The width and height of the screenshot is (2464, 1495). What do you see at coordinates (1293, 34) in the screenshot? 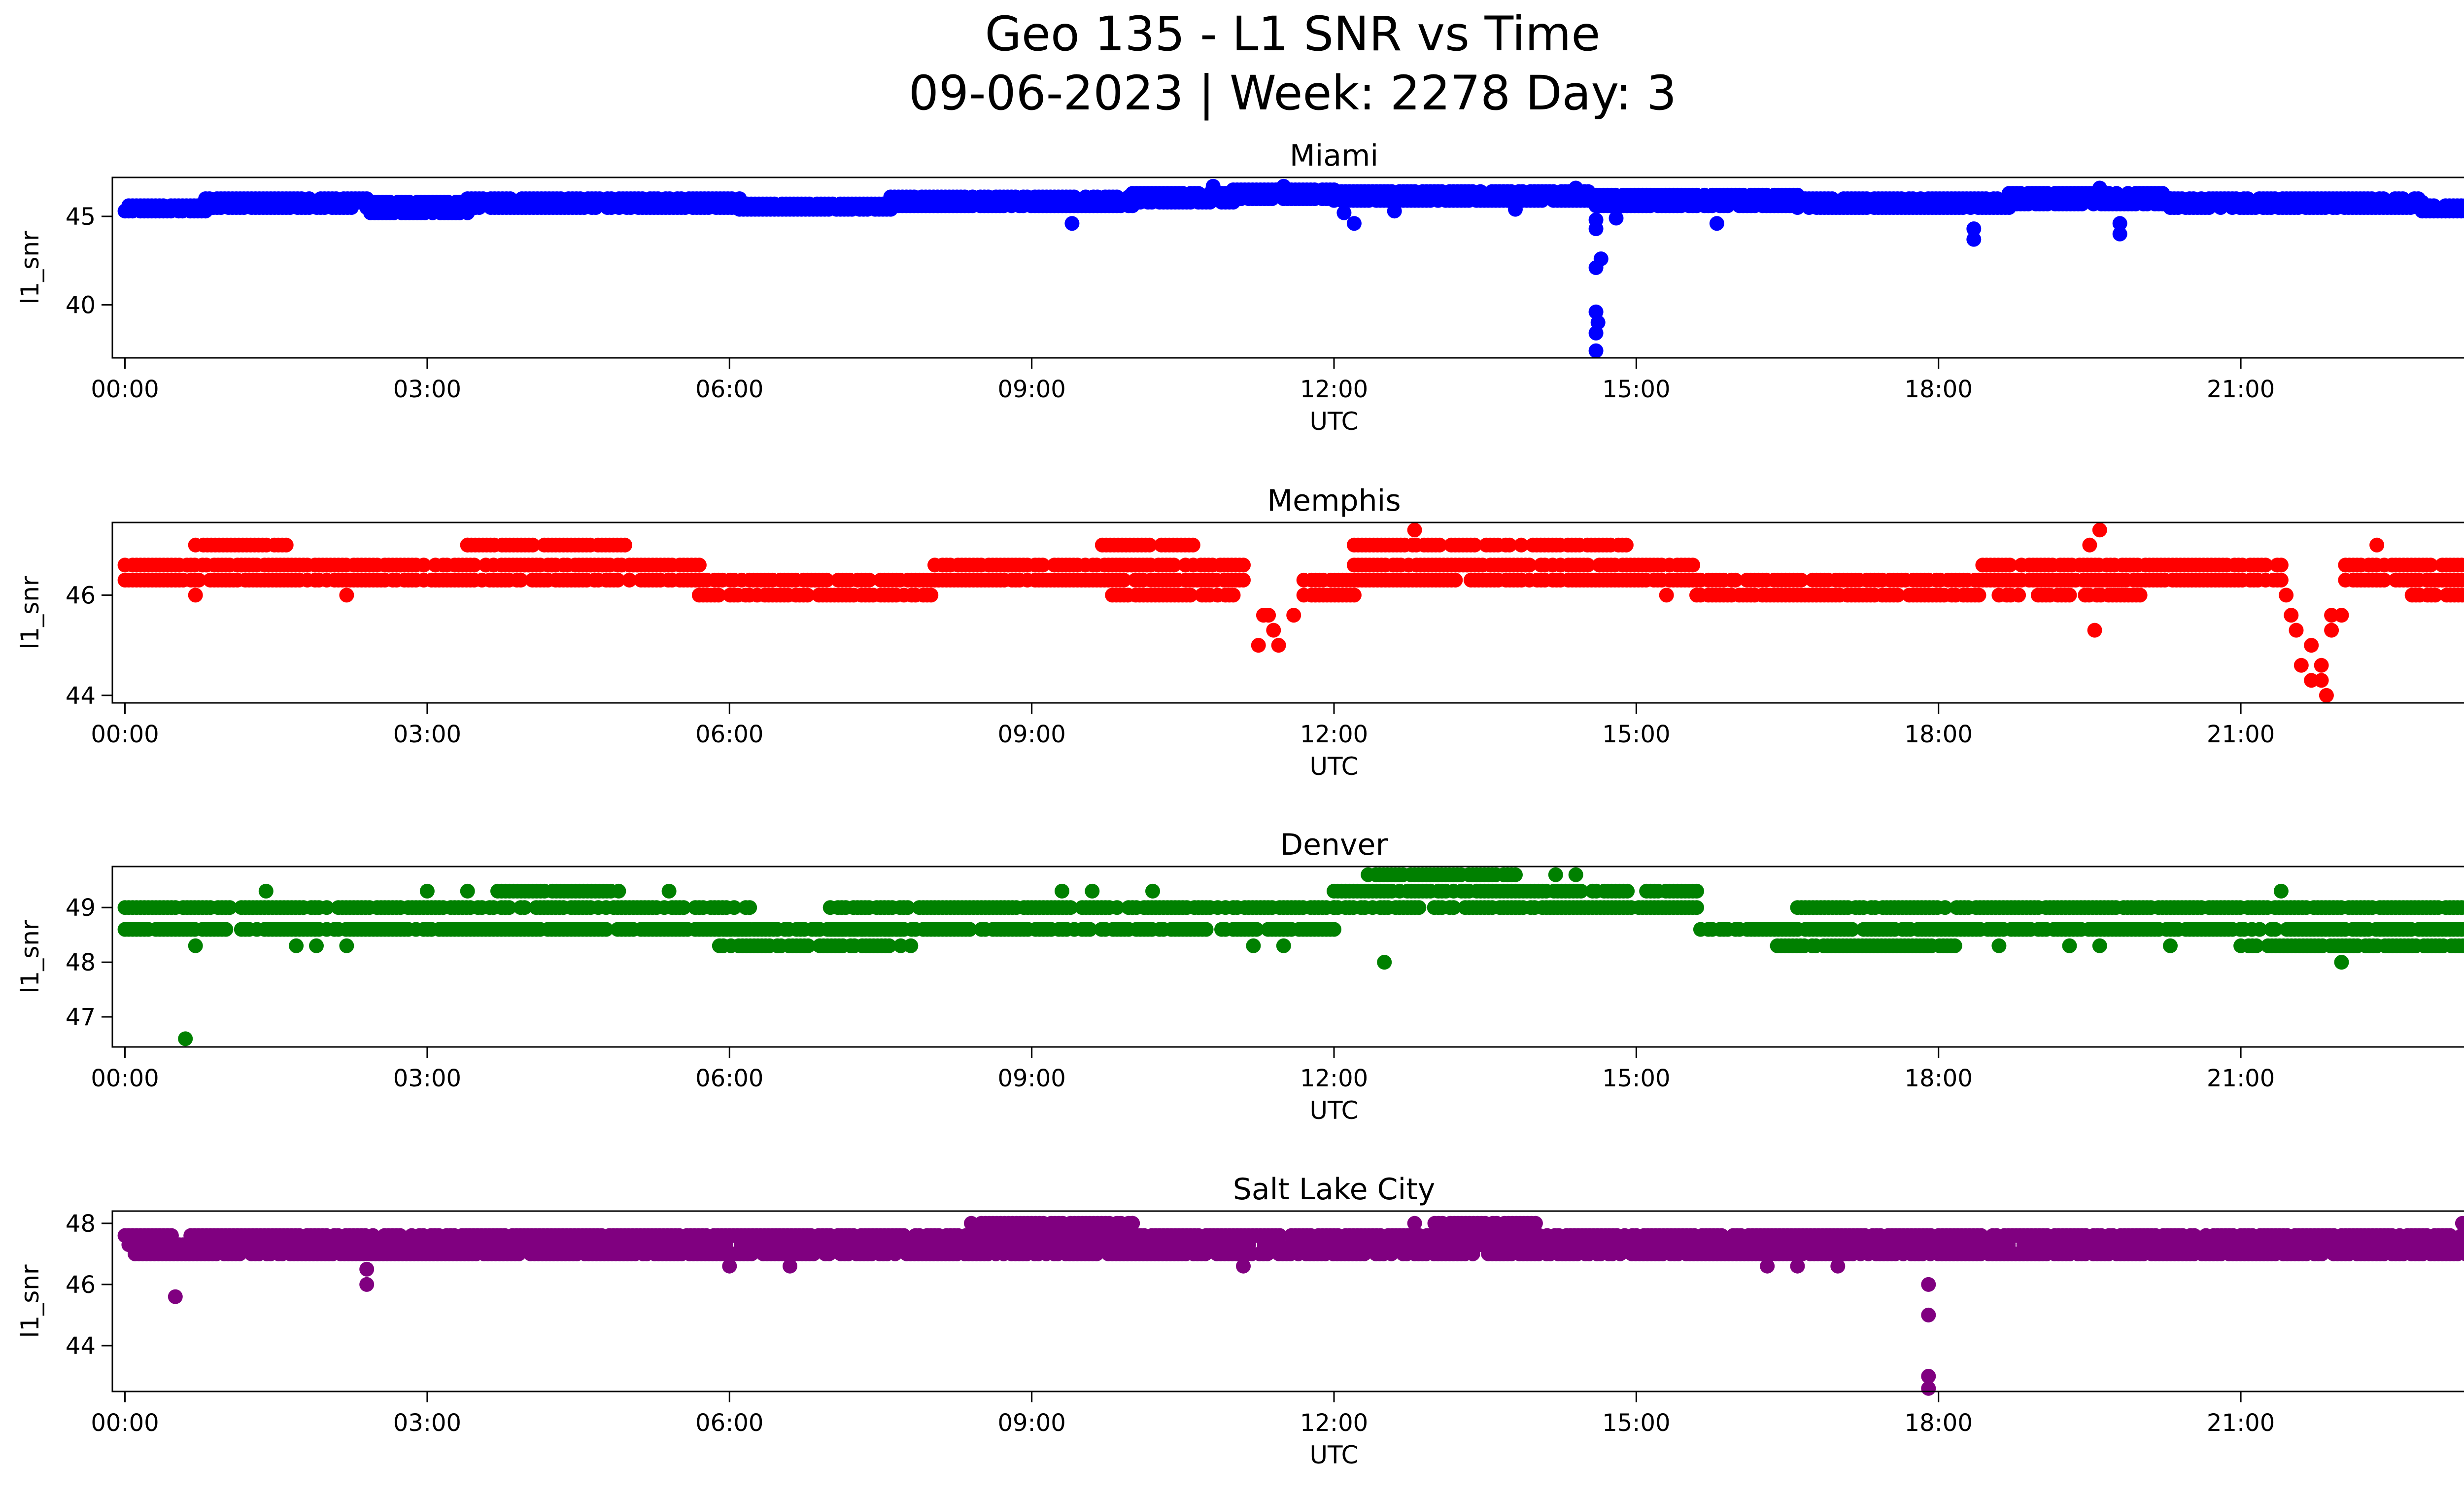
I see `figure-title-line1: Geo 135 - L1 SNR vs Time` at bounding box center [1293, 34].